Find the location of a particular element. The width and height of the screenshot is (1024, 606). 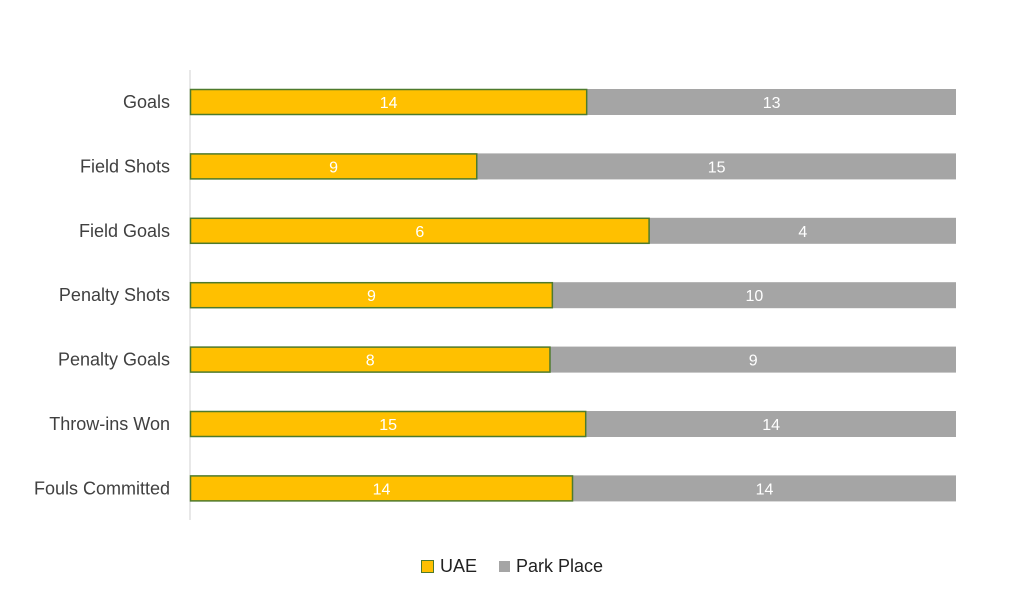

legend: UAE Park Place is located at coordinates (512, 566).